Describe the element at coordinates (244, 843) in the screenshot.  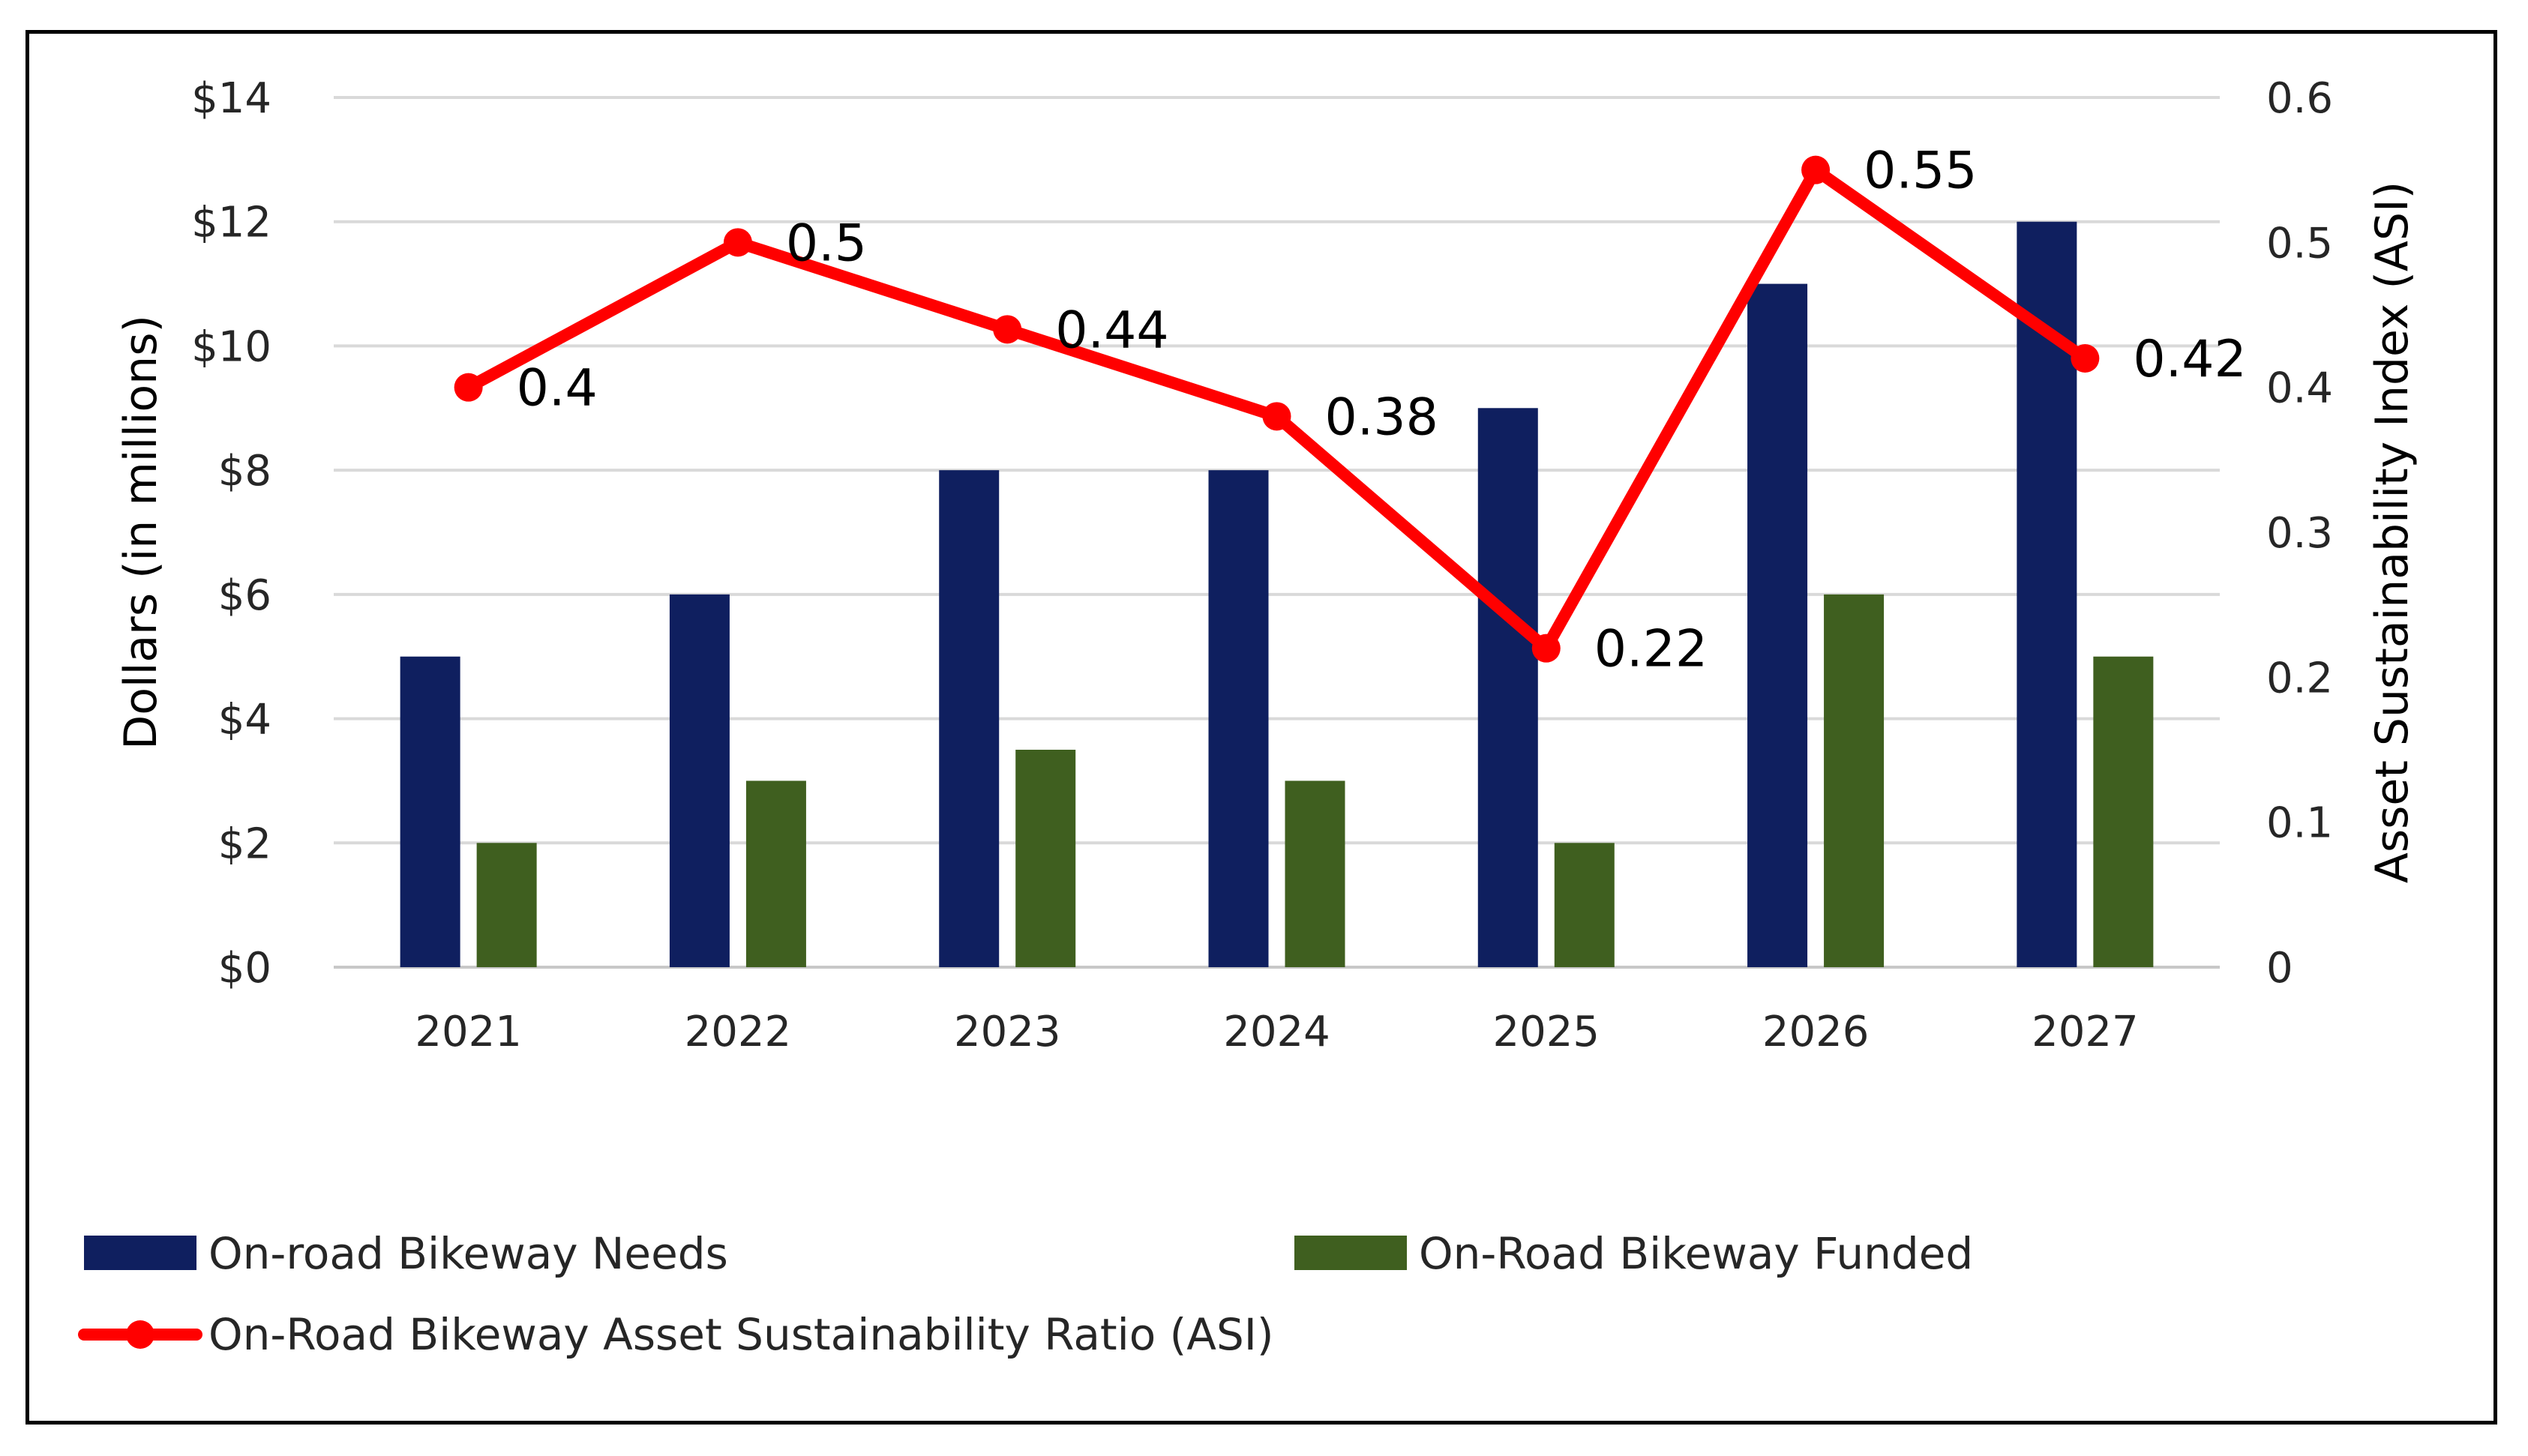
I see `y-tick-label: $2` at that location.